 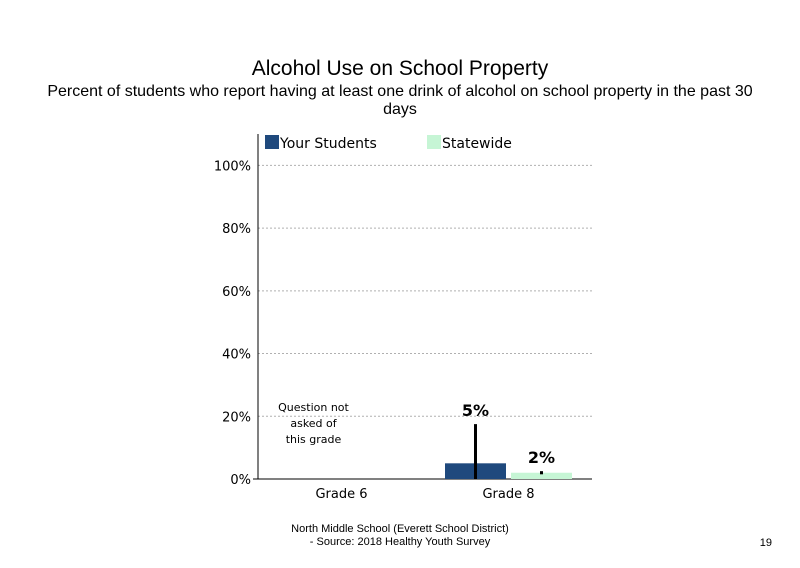 I want to click on data-label: 5%, so click(x=475, y=410).